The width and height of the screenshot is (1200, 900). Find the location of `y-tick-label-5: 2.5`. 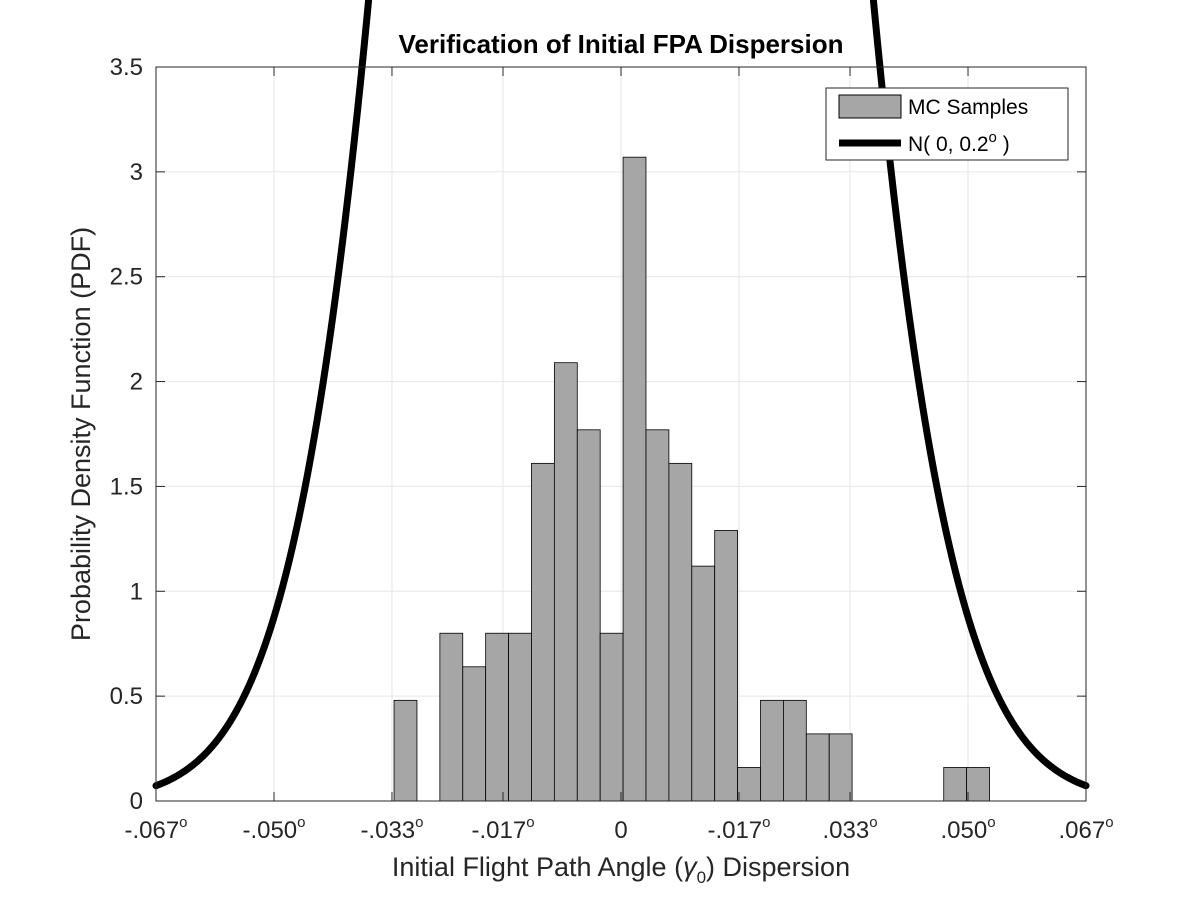

y-tick-label-5: 2.5 is located at coordinates (126, 277).